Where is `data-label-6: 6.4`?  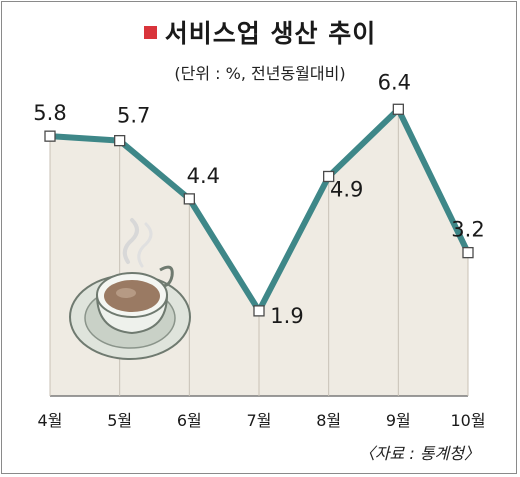
data-label-6: 6.4 is located at coordinates (394, 82).